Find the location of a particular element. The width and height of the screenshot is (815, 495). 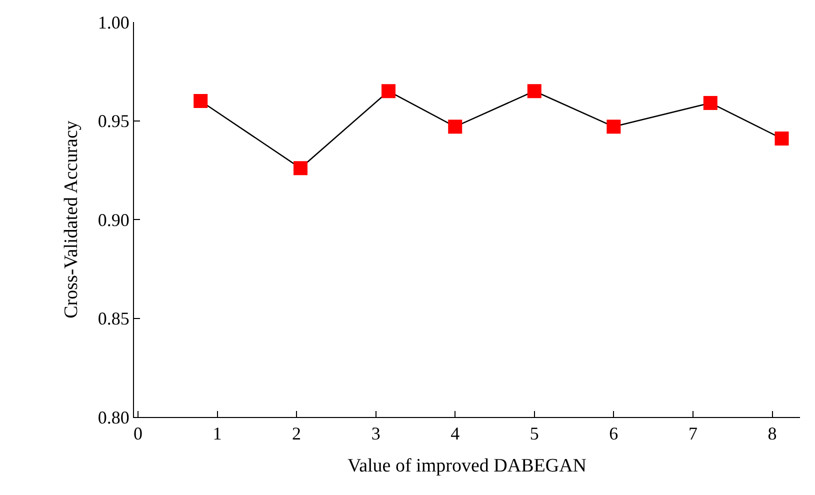

y-tick-label: 0.80 is located at coordinates (114, 417).